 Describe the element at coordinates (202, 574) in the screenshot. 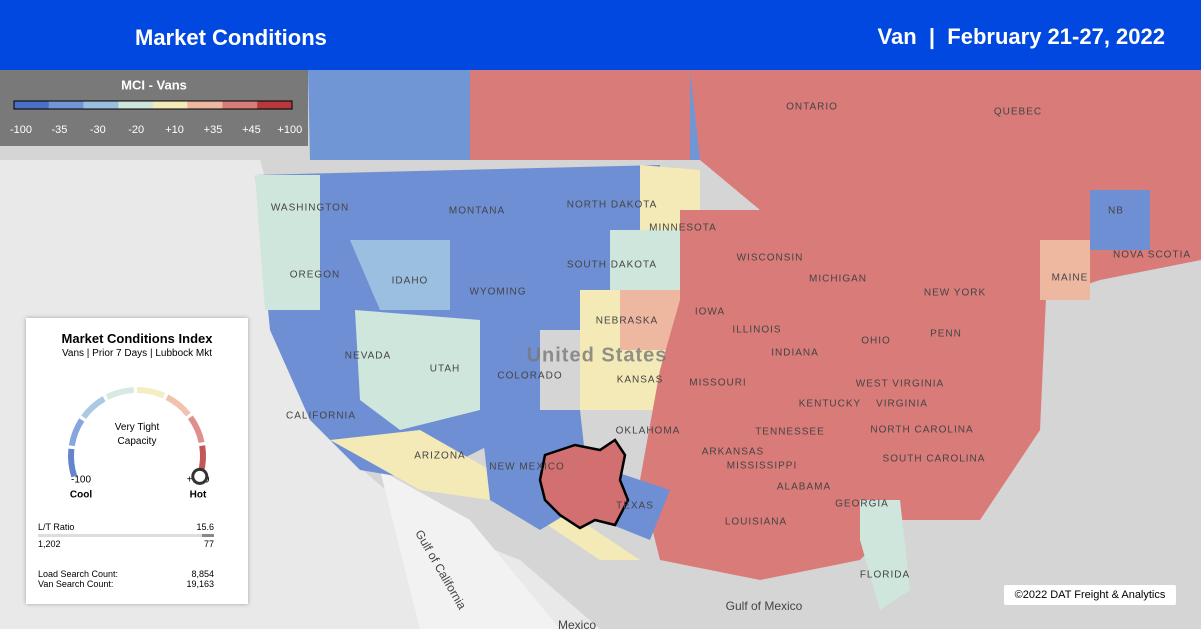

I see `load-search: 8,854` at that location.